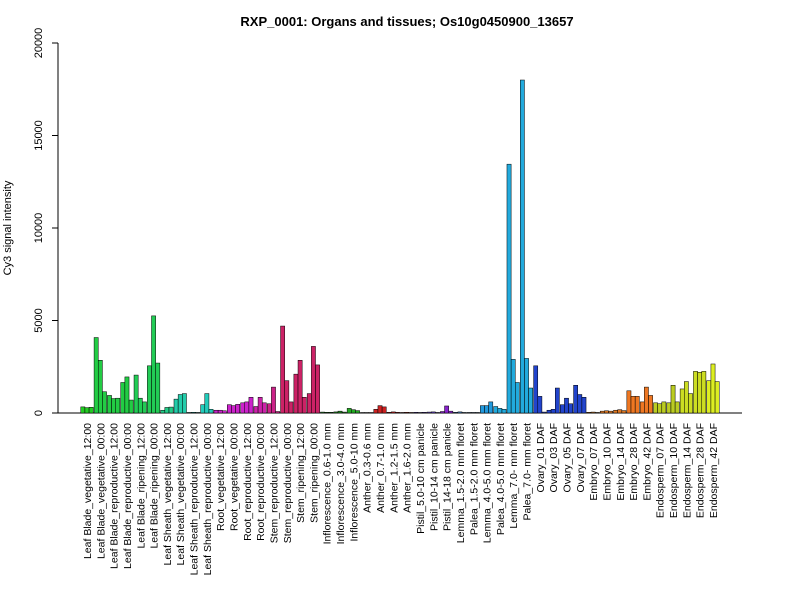  I want to click on category-label: Embryo_10 DAF, so click(607, 462).